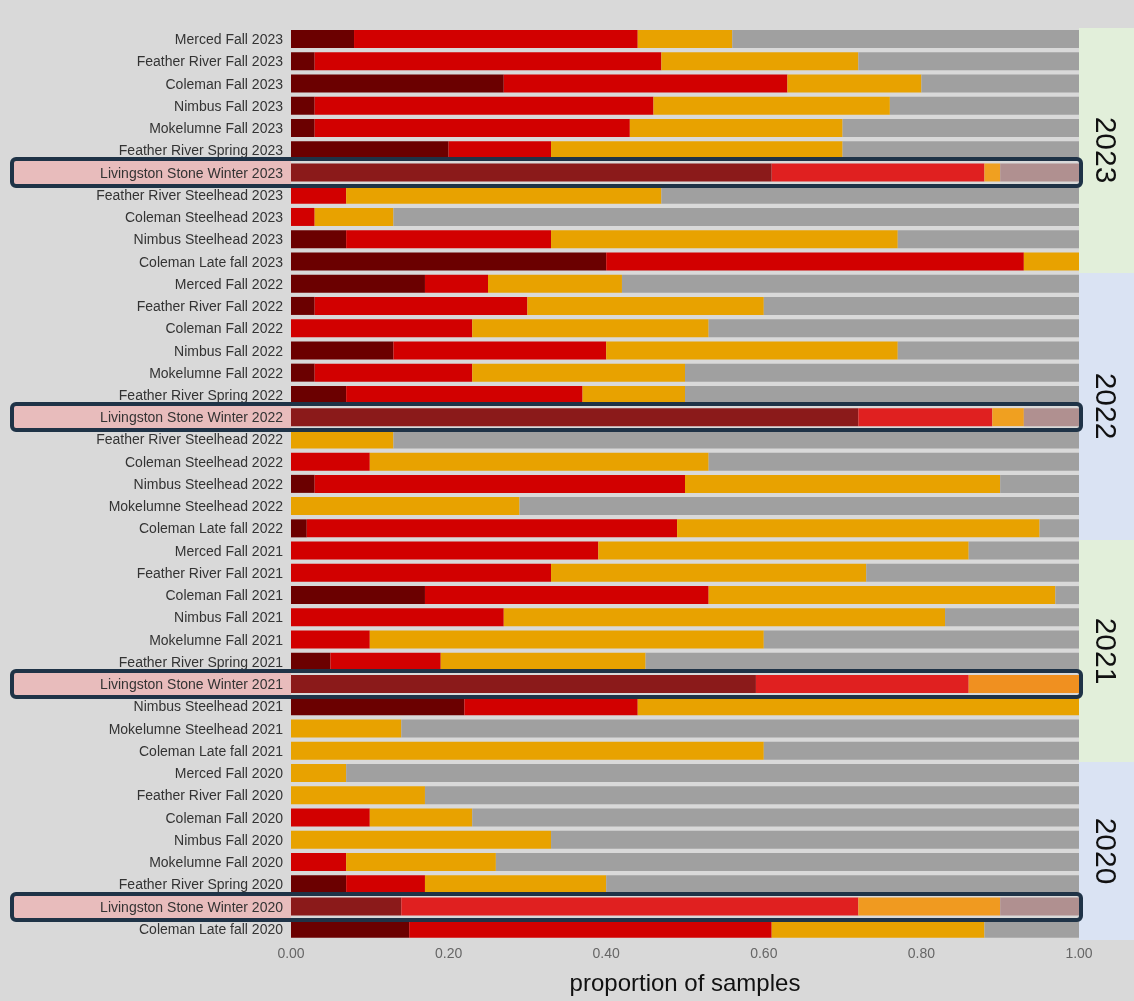 Image resolution: width=1134 pixels, height=1001 pixels. Describe the element at coordinates (201, 661) in the screenshot. I see `y-tick-label: Feather River Spring 2021` at that location.